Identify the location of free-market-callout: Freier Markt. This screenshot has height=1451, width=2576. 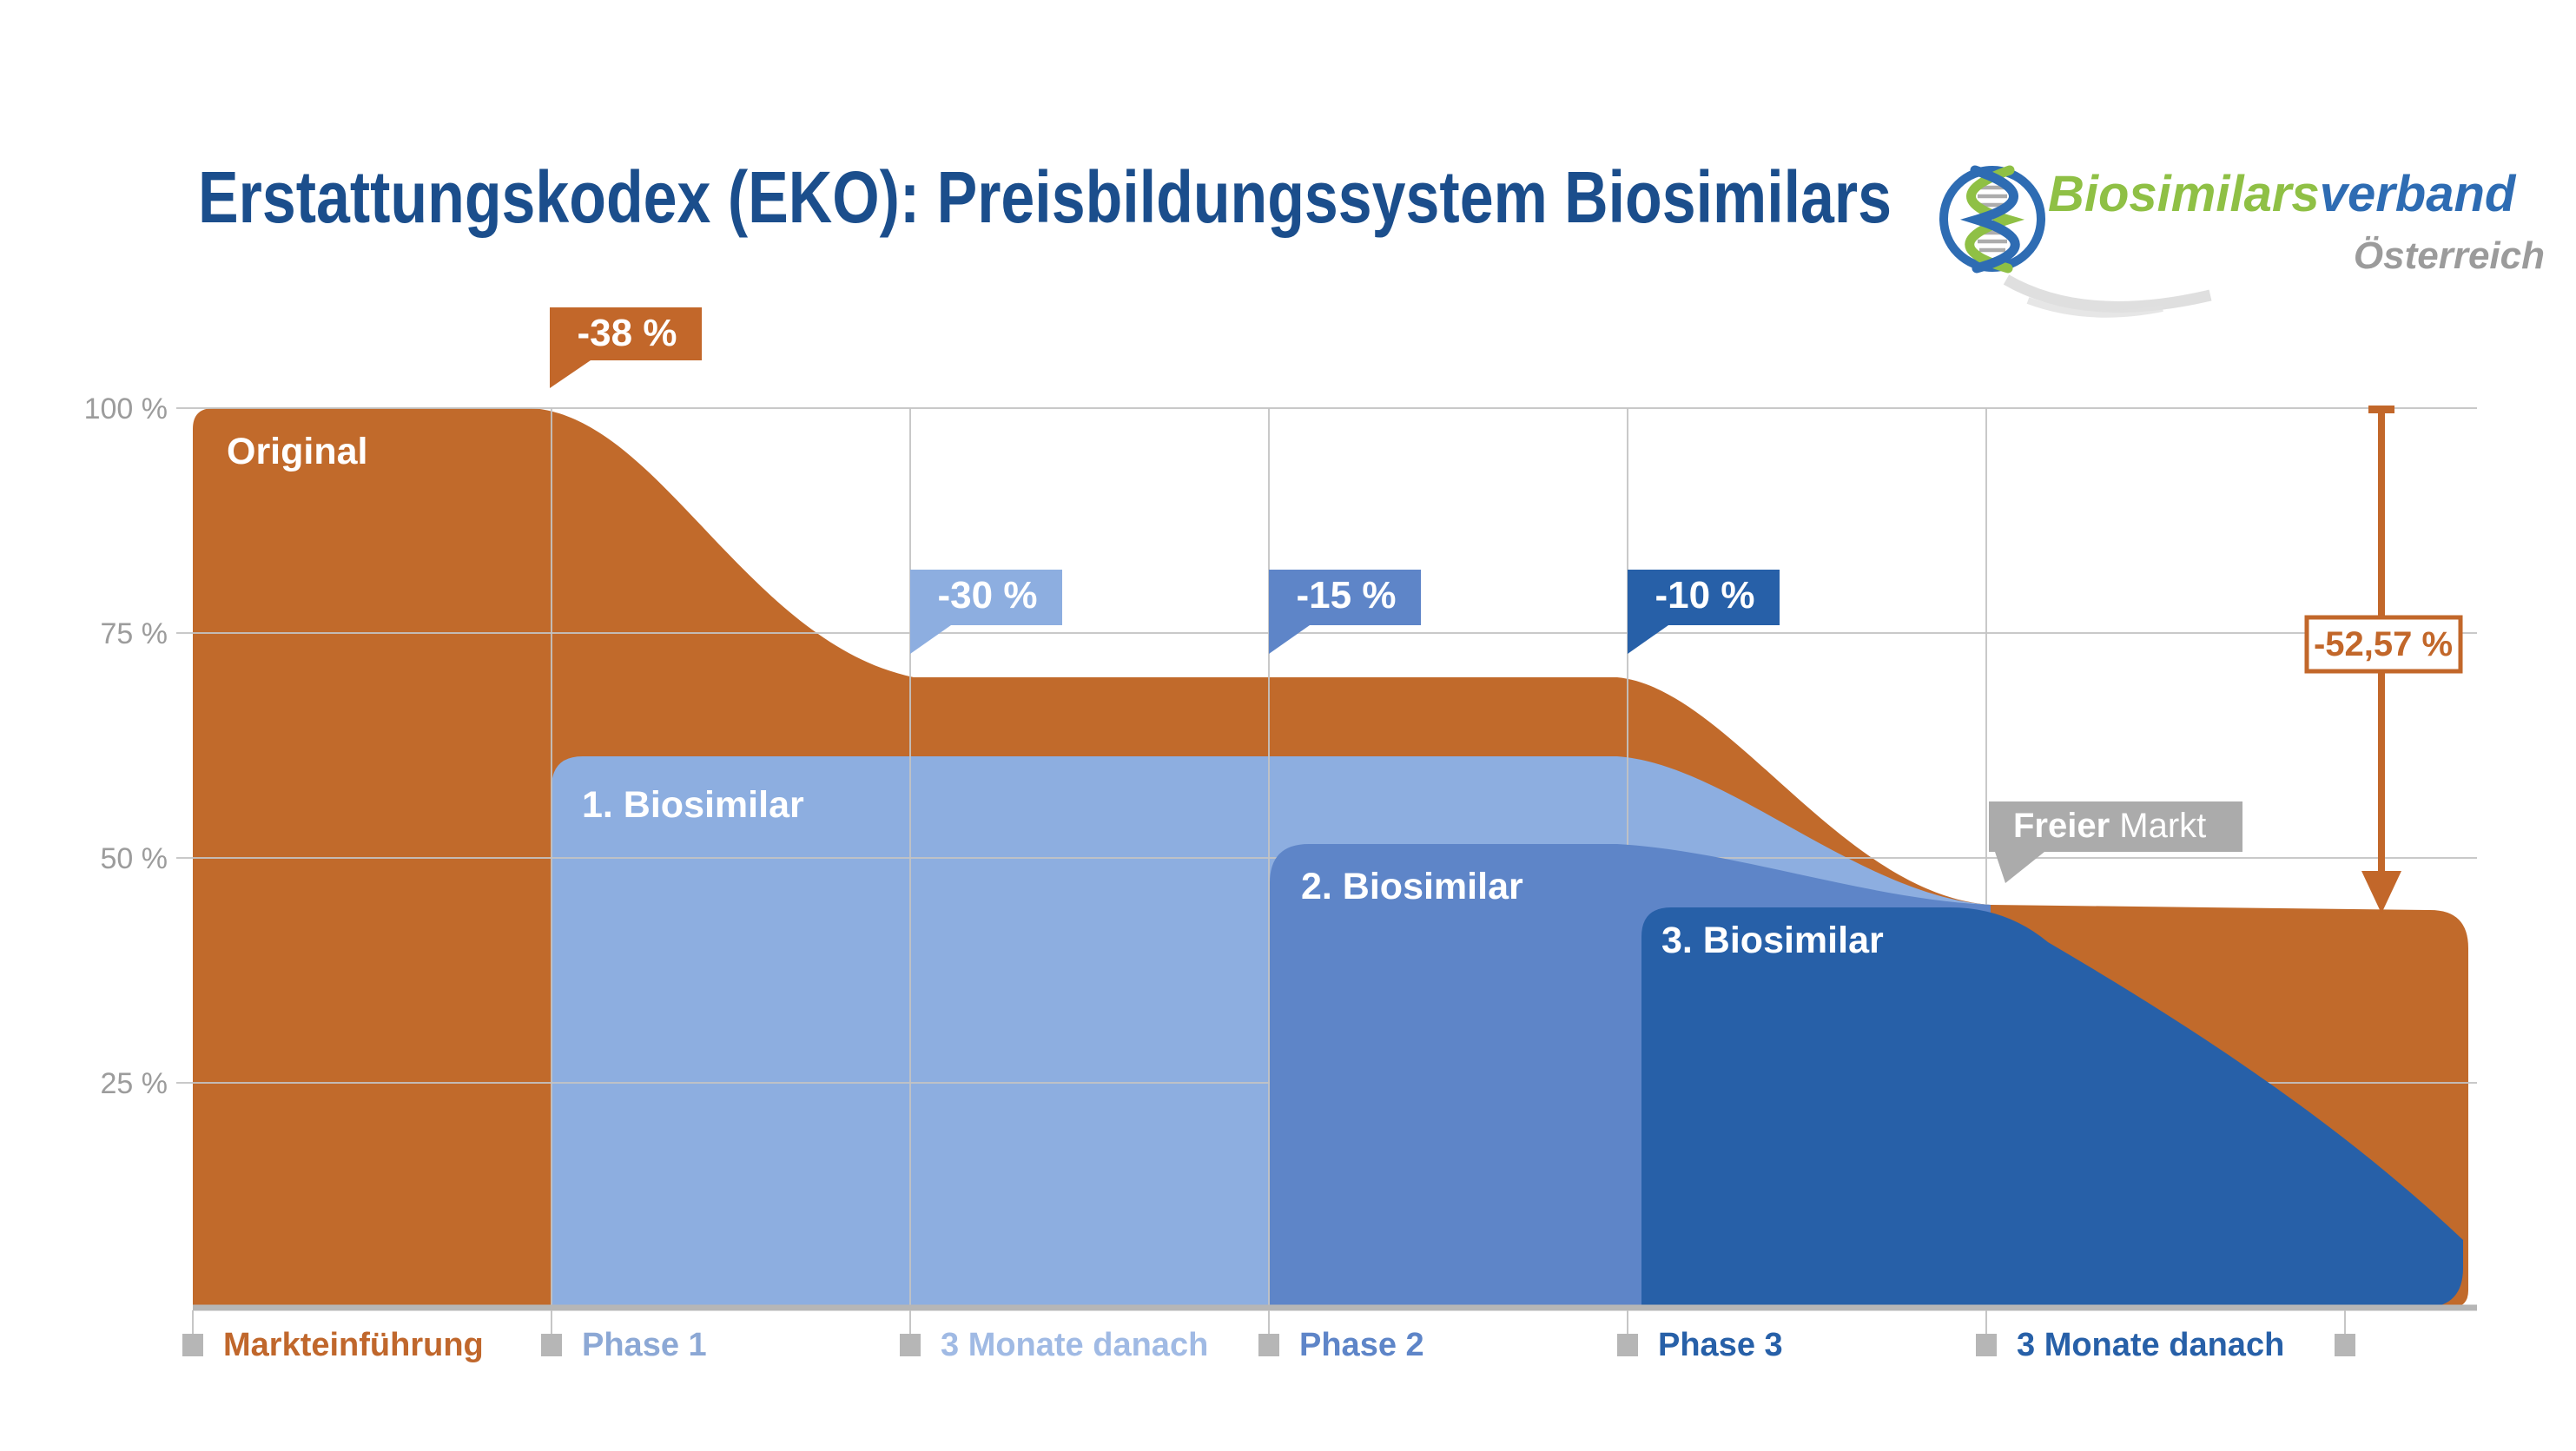
(2115, 842).